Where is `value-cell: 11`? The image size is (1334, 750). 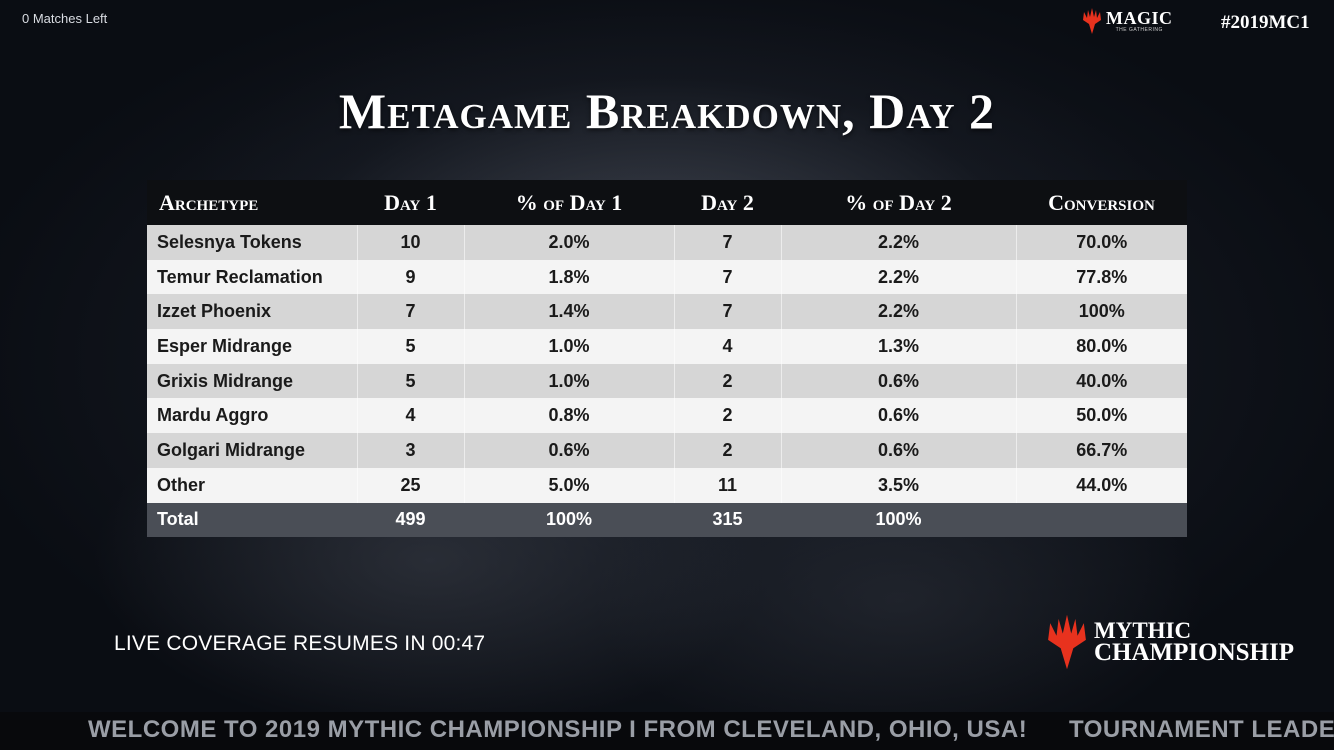 value-cell: 11 is located at coordinates (728, 485).